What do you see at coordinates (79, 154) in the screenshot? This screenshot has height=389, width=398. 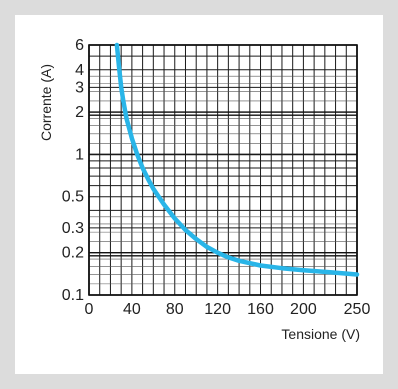 I see `y-tick-label: 1` at bounding box center [79, 154].